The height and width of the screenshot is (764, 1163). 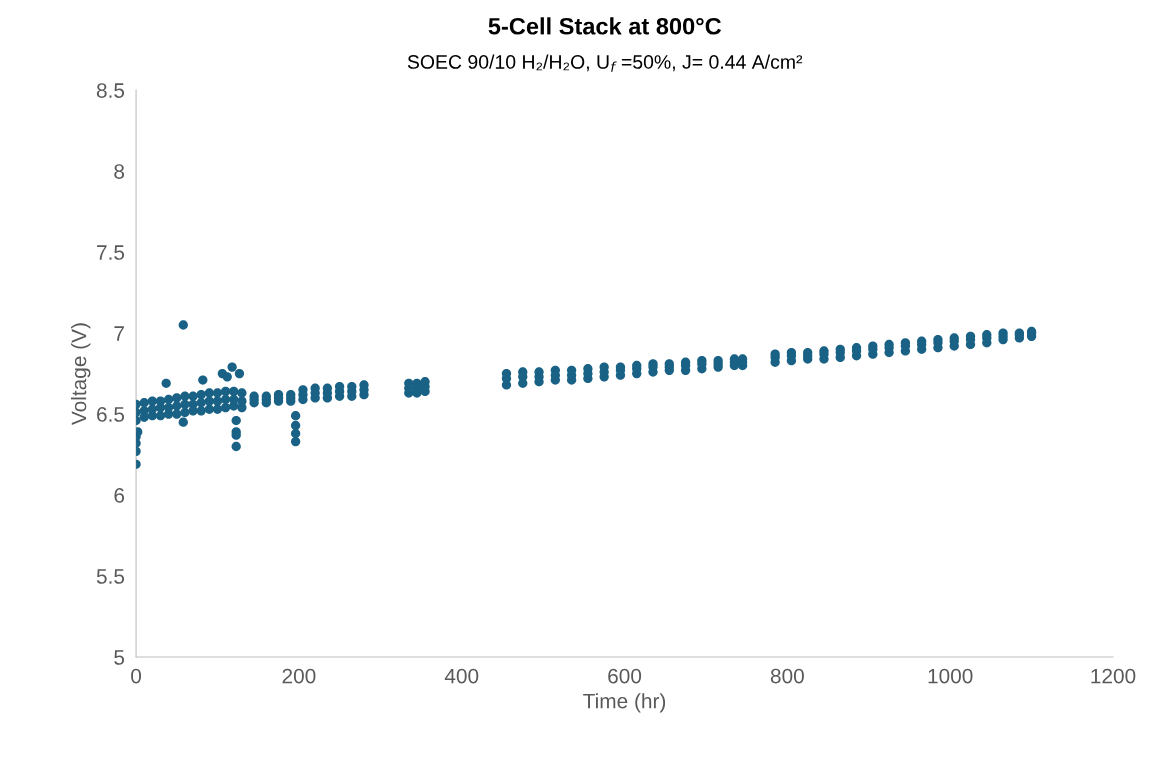 I want to click on chart-title: 5-Cell Stack at 800°C, so click(x=605, y=26).